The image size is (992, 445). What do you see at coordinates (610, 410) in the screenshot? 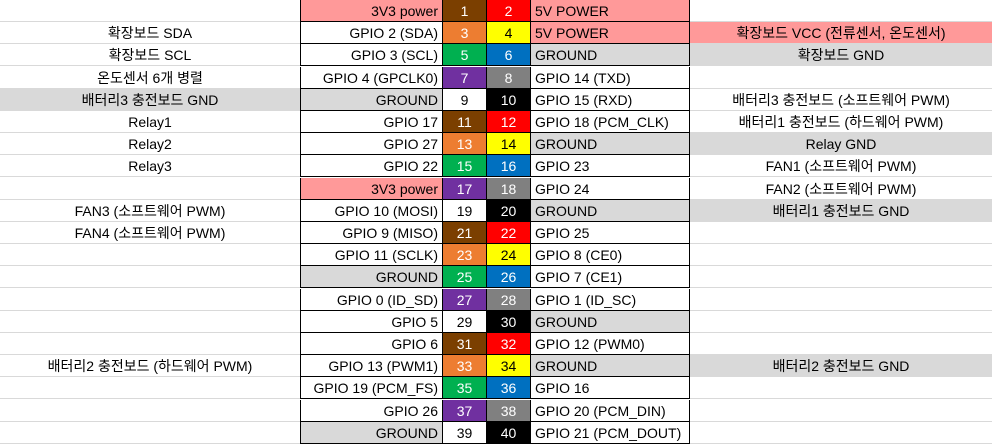
I see `even-pin-function: GPIO 20 (PCM_DIN)` at bounding box center [610, 410].